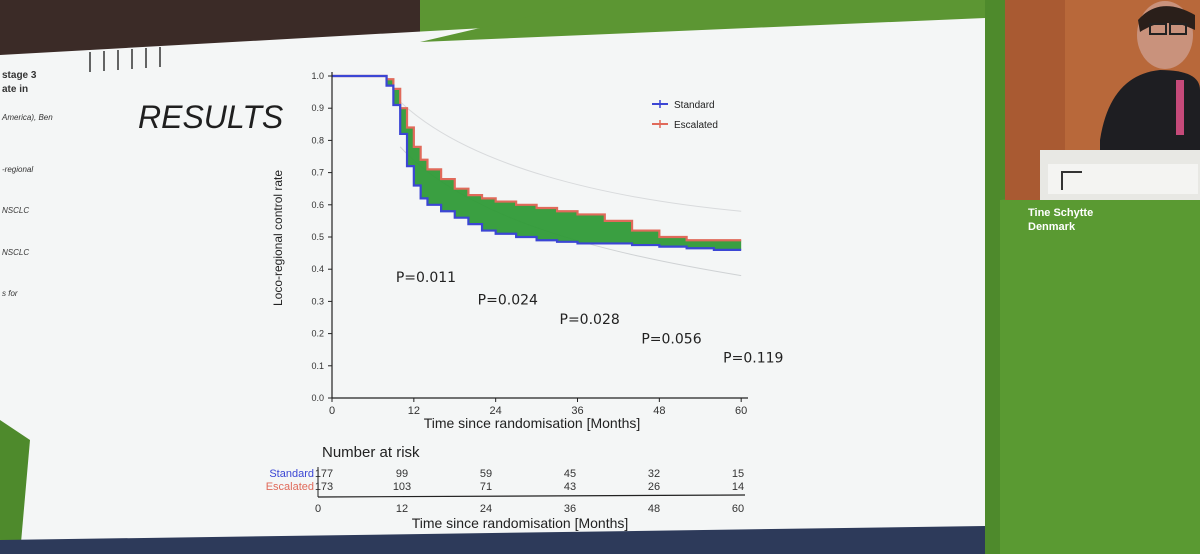 The height and width of the screenshot is (554, 1200). Describe the element at coordinates (570, 509) in the screenshot. I see `risk-time-label: 36` at that location.